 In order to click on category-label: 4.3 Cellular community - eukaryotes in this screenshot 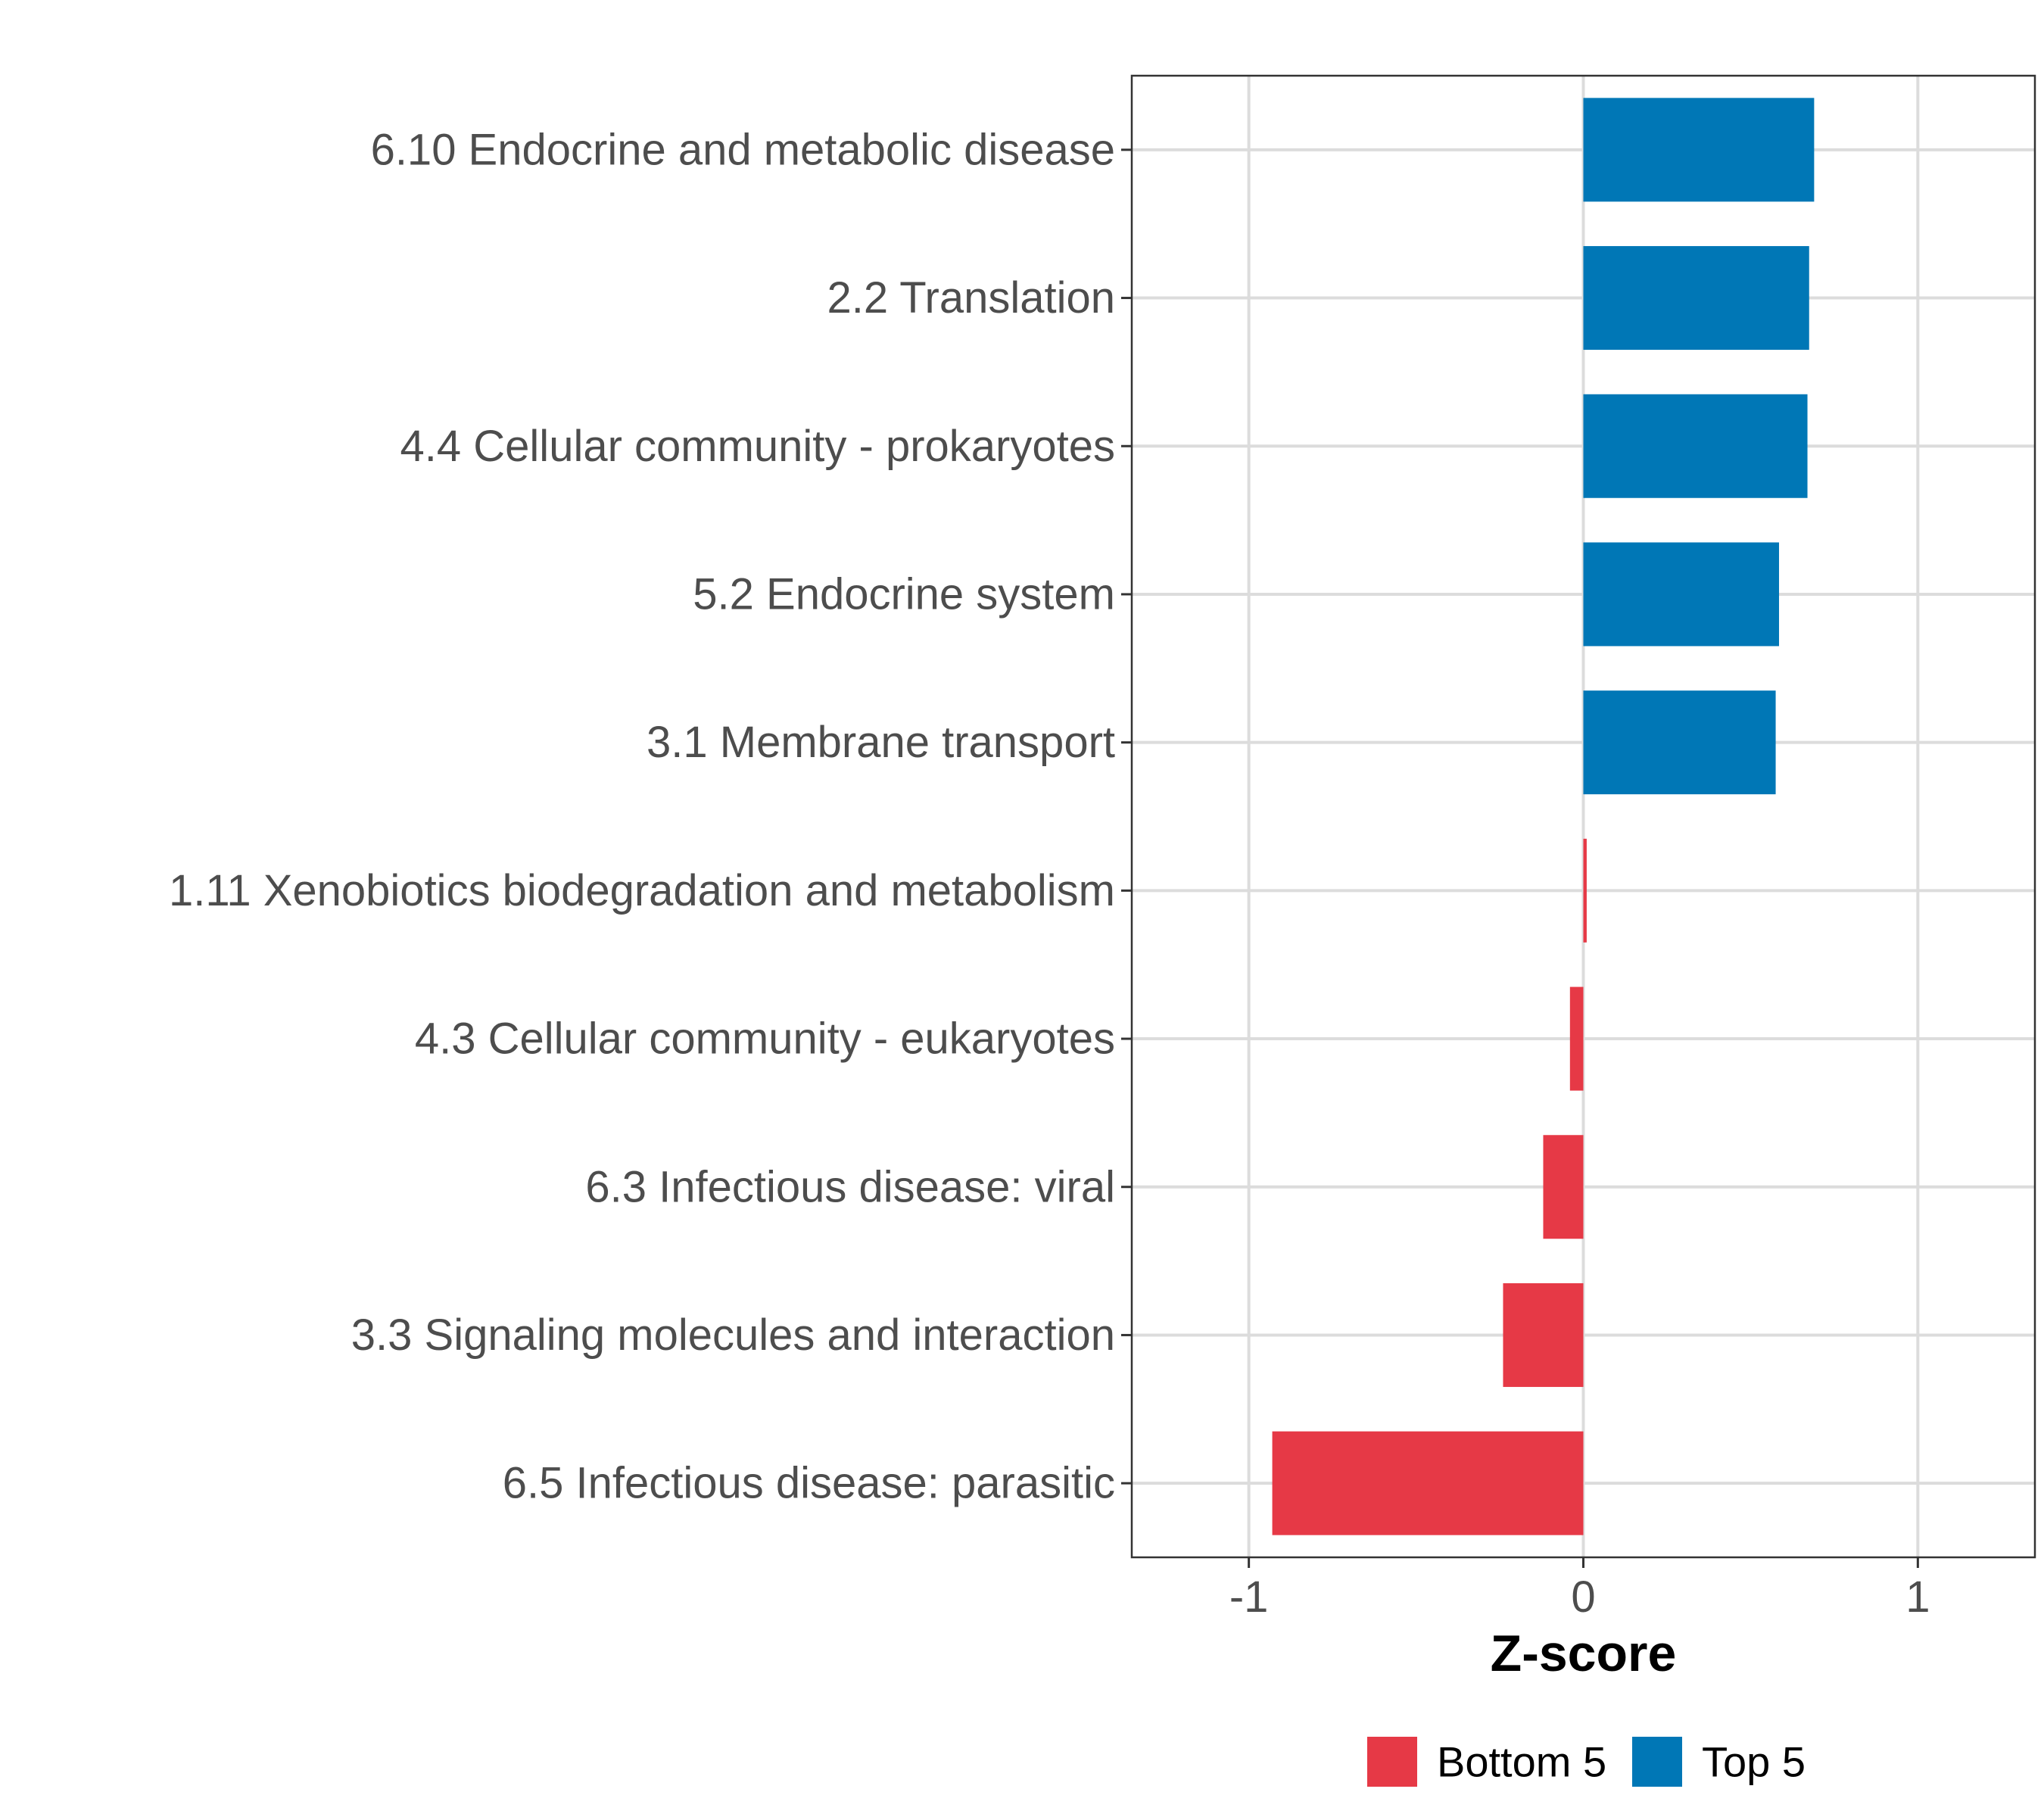, I will do `click(765, 1039)`.